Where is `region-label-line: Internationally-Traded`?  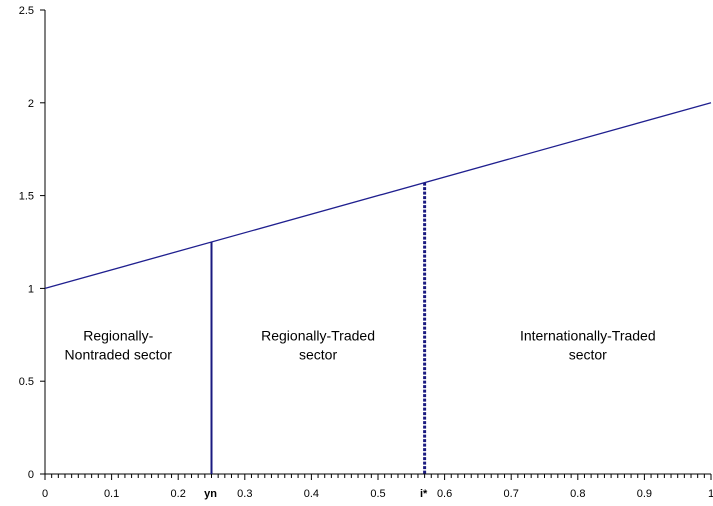 region-label-line: Internationally-Traded is located at coordinates (588, 335).